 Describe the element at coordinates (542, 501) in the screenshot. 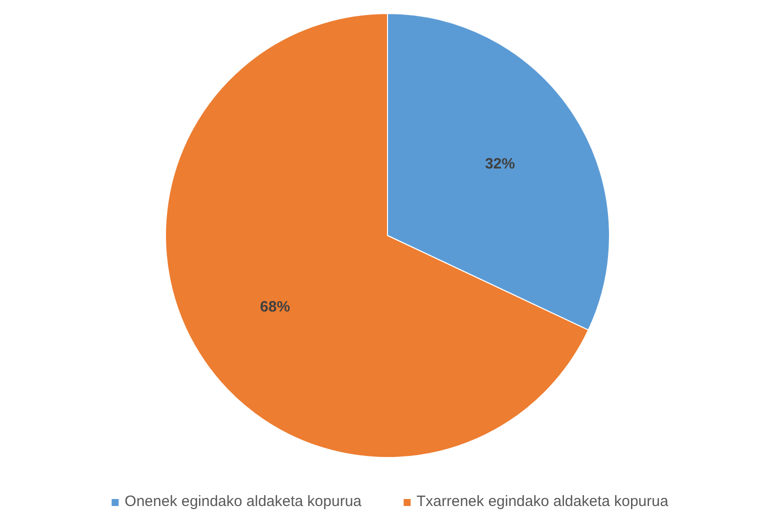

I see `legend-label: Txarrenek egindako aldaketa kopurua` at that location.